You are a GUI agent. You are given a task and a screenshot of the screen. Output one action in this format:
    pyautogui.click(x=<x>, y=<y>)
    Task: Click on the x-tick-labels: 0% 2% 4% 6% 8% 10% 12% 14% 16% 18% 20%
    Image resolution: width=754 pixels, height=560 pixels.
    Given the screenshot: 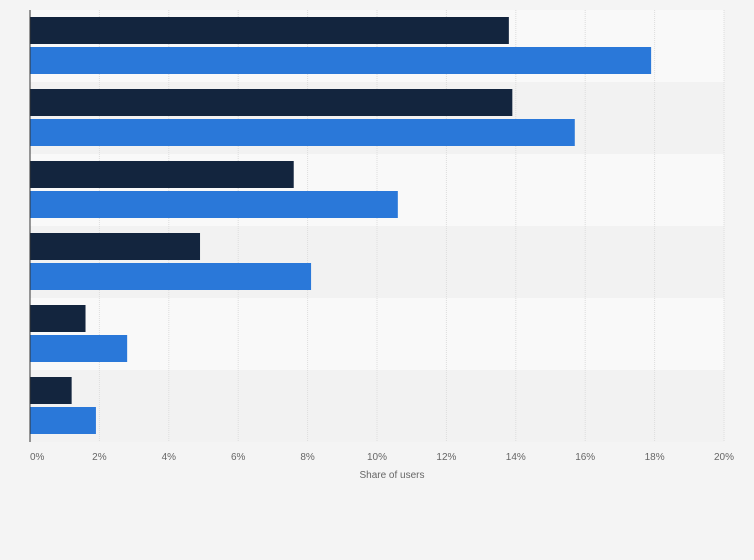 What is the action you would take?
    pyautogui.click(x=382, y=457)
    